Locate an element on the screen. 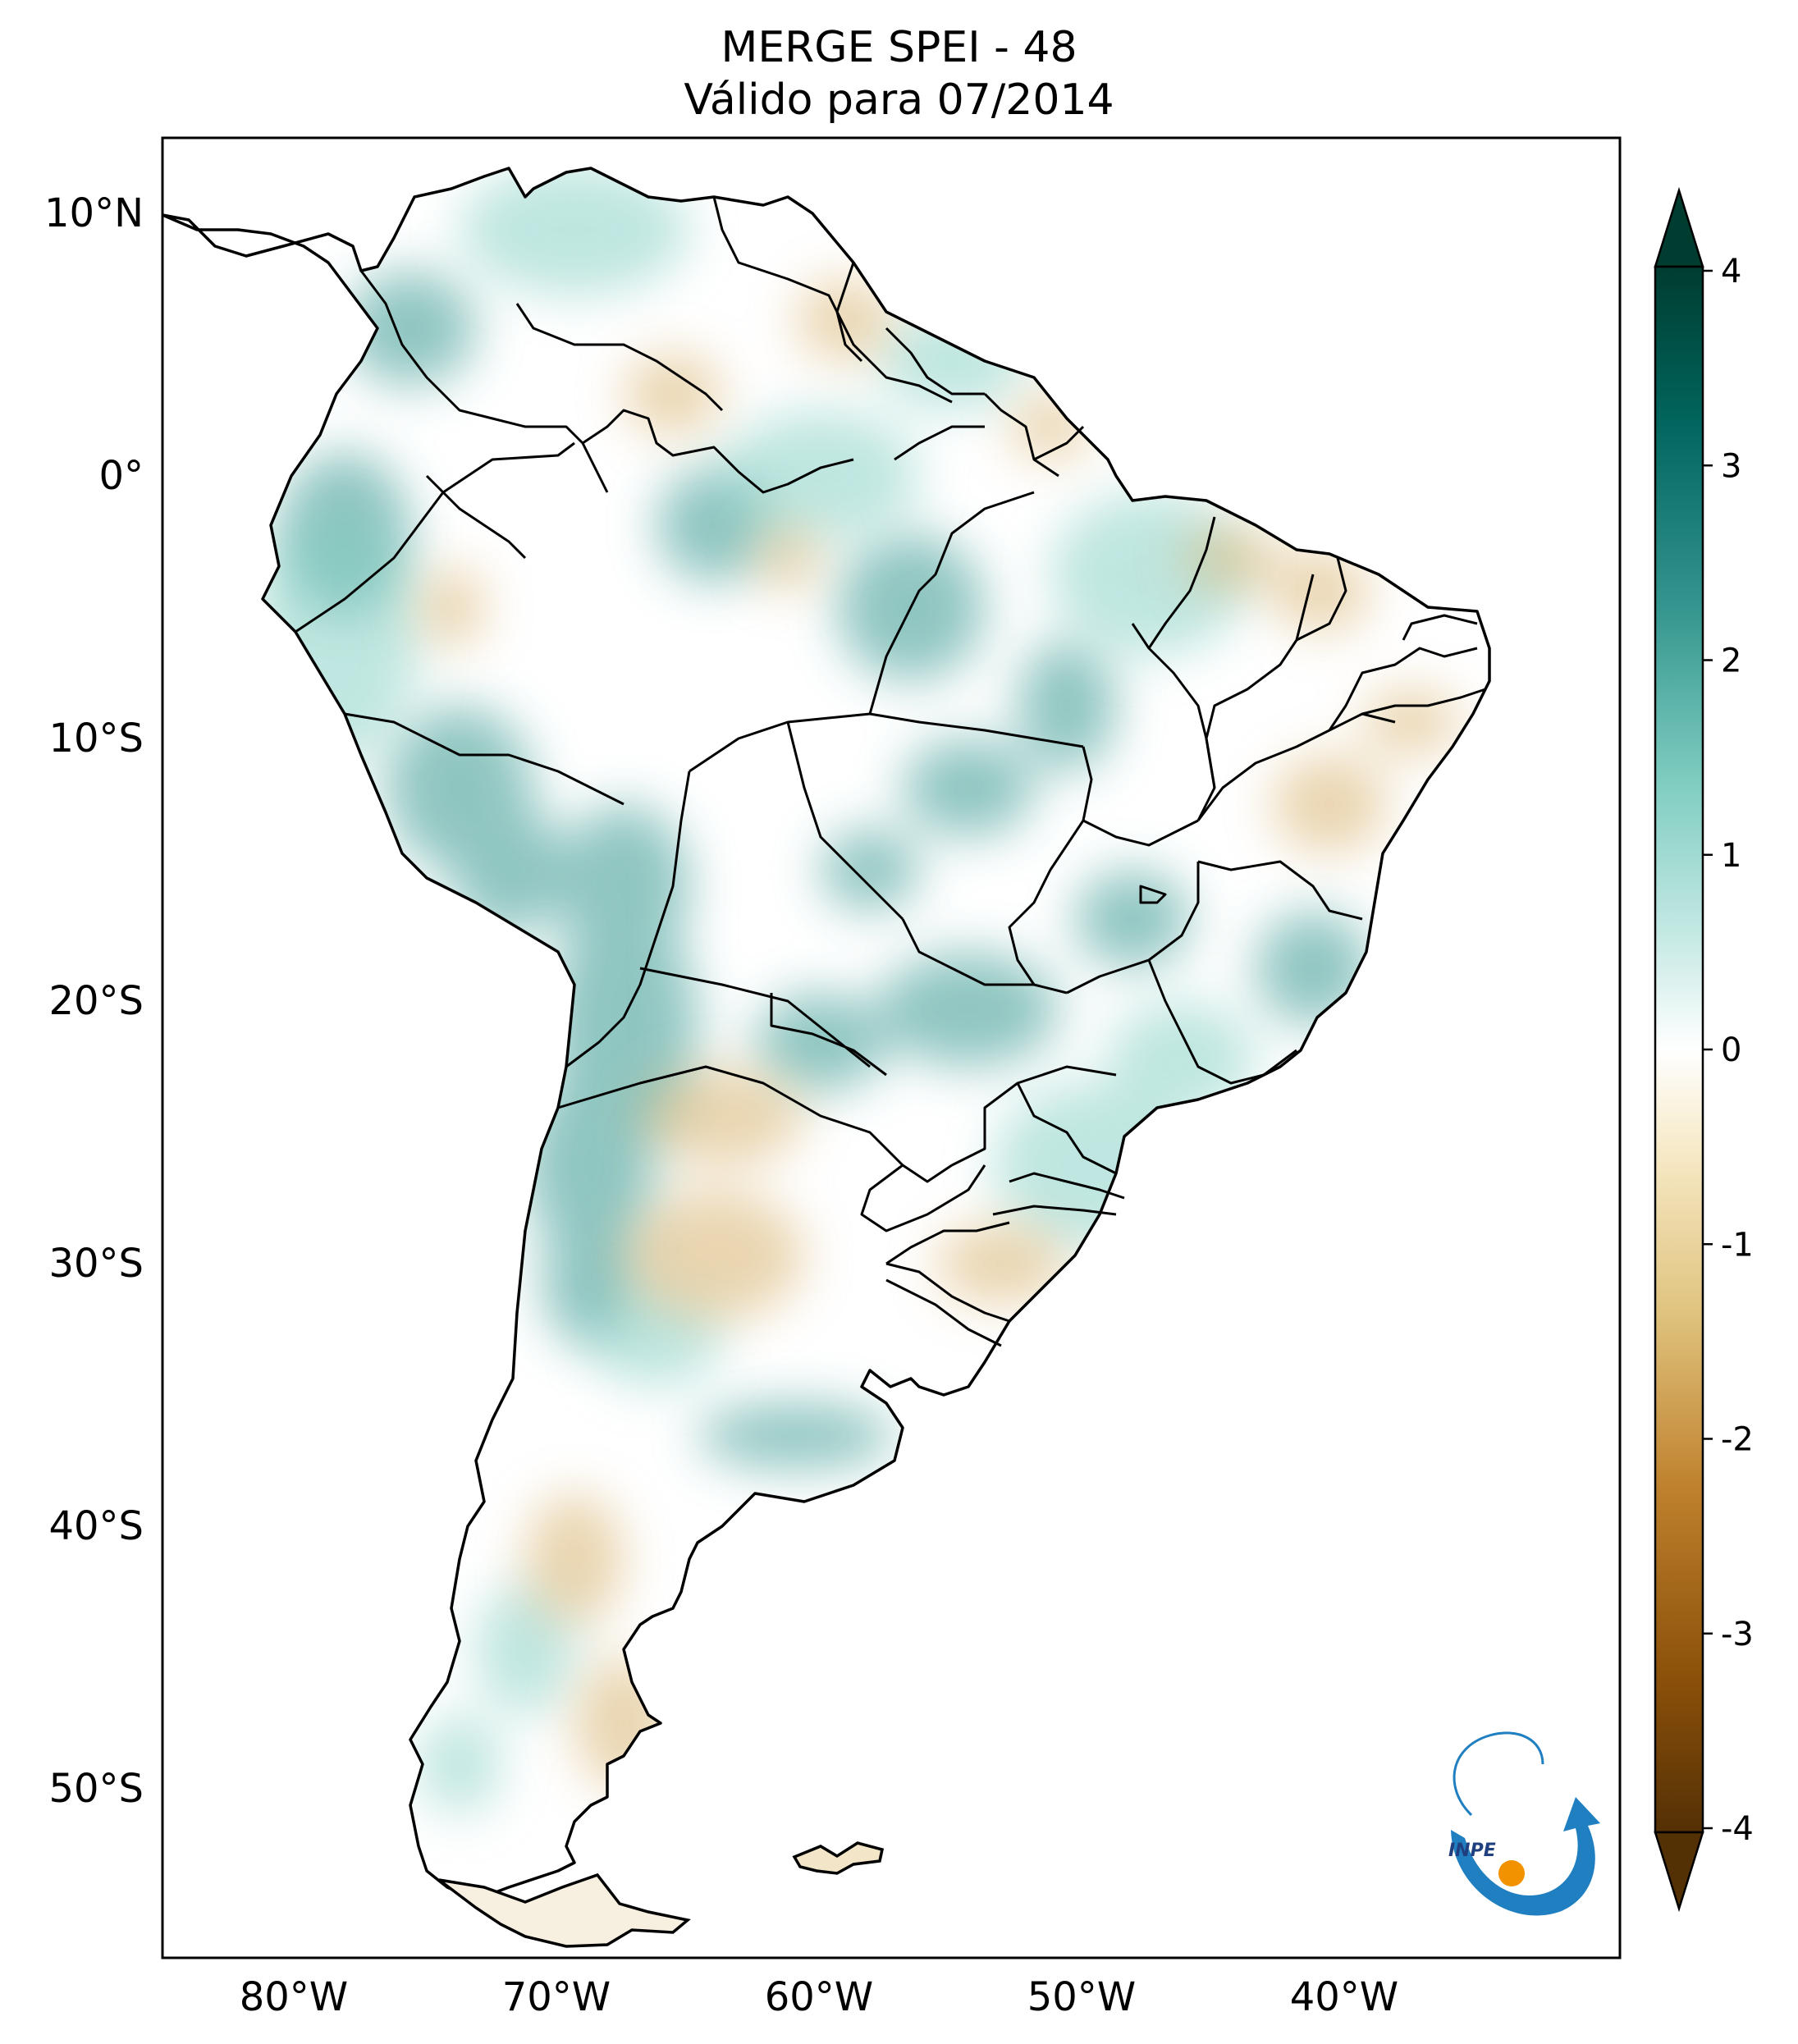 The width and height of the screenshot is (1798, 2044). colorbar-lower-extension is located at coordinates (1679, 1872).